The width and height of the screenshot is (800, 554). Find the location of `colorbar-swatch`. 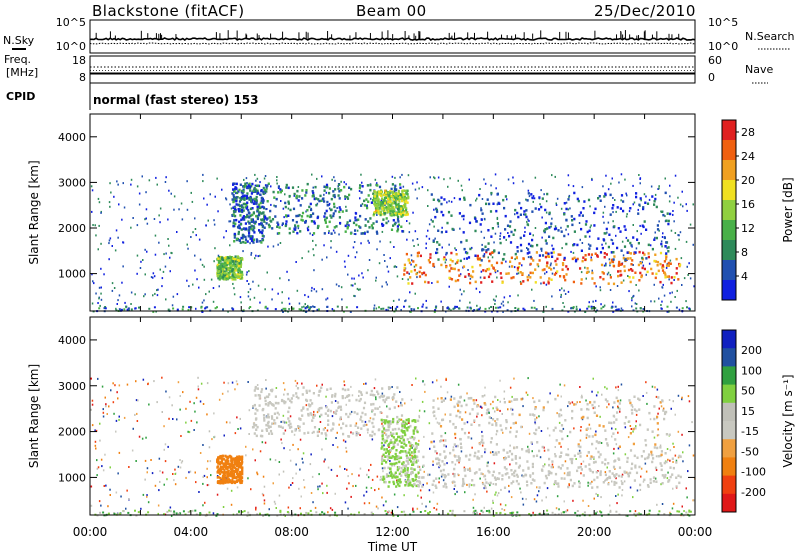

colorbar-swatch is located at coordinates (729, 190).